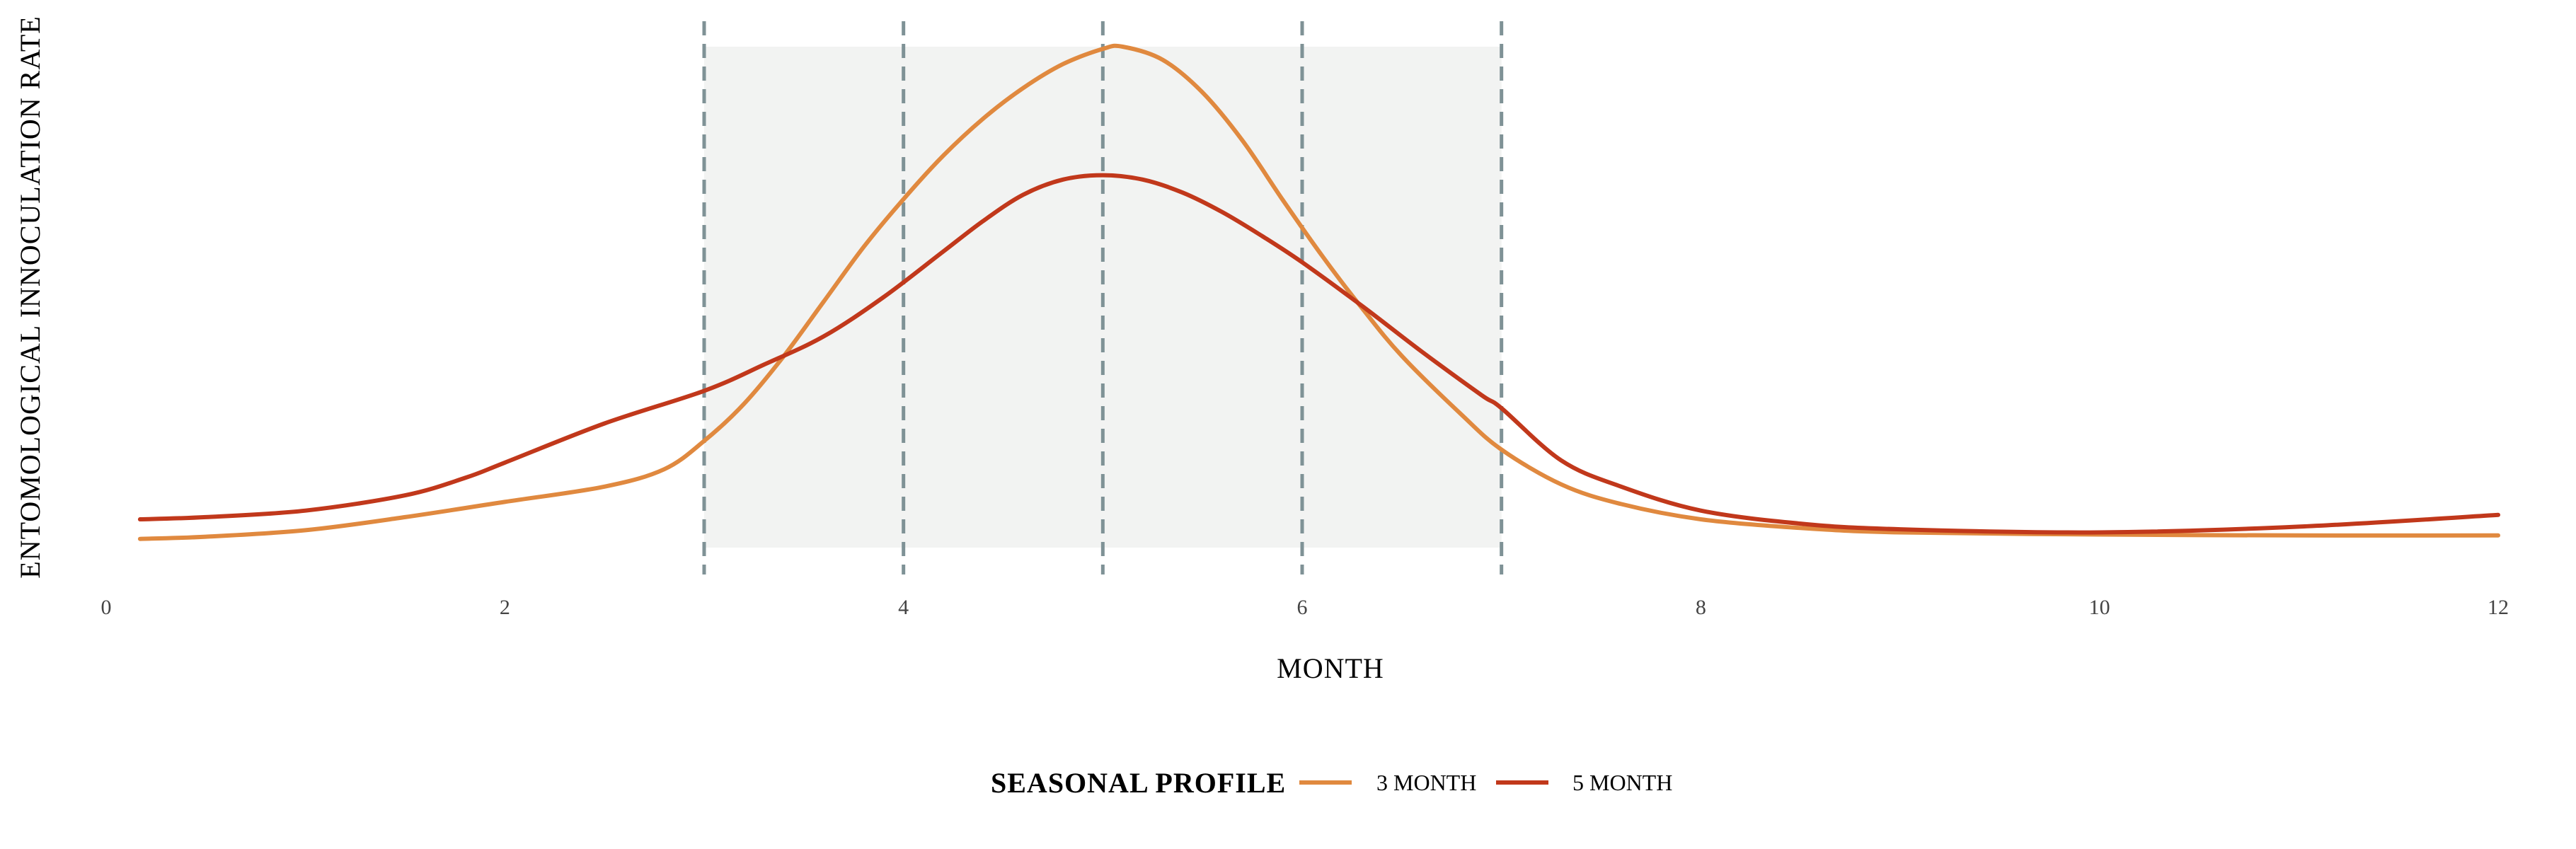 The width and height of the screenshot is (2576, 849). I want to click on x-tick-label: 2, so click(505, 607).